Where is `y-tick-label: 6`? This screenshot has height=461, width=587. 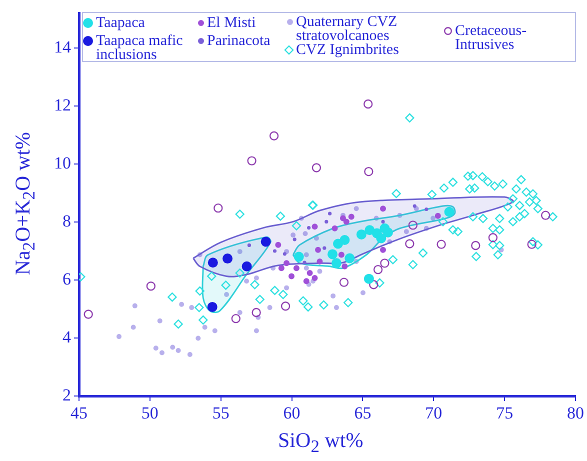 y-tick-label: 6 is located at coordinates (66, 278).